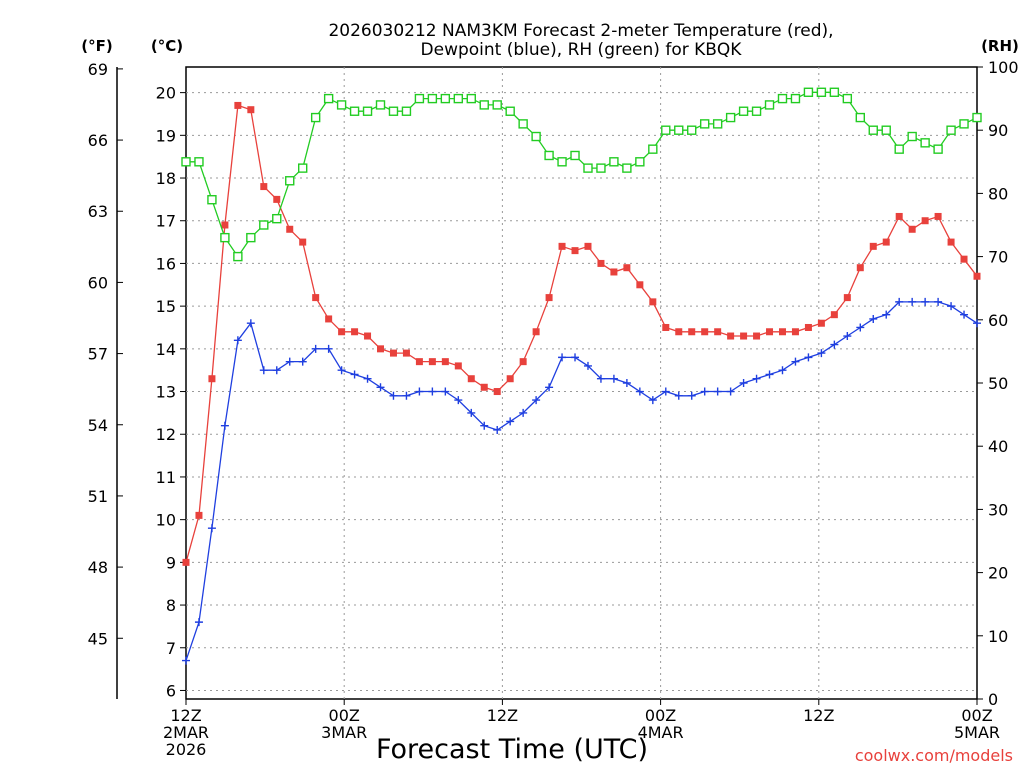  Describe the element at coordinates (166, 306) in the screenshot. I see `celsius-tick-label: 15` at that location.